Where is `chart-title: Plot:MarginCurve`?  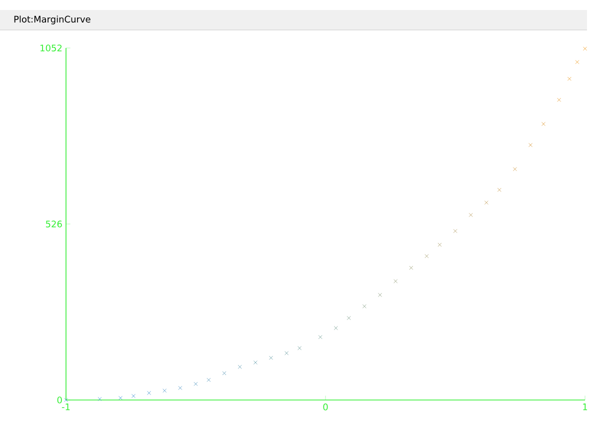 chart-title: Plot:MarginCurve is located at coordinates (52, 20).